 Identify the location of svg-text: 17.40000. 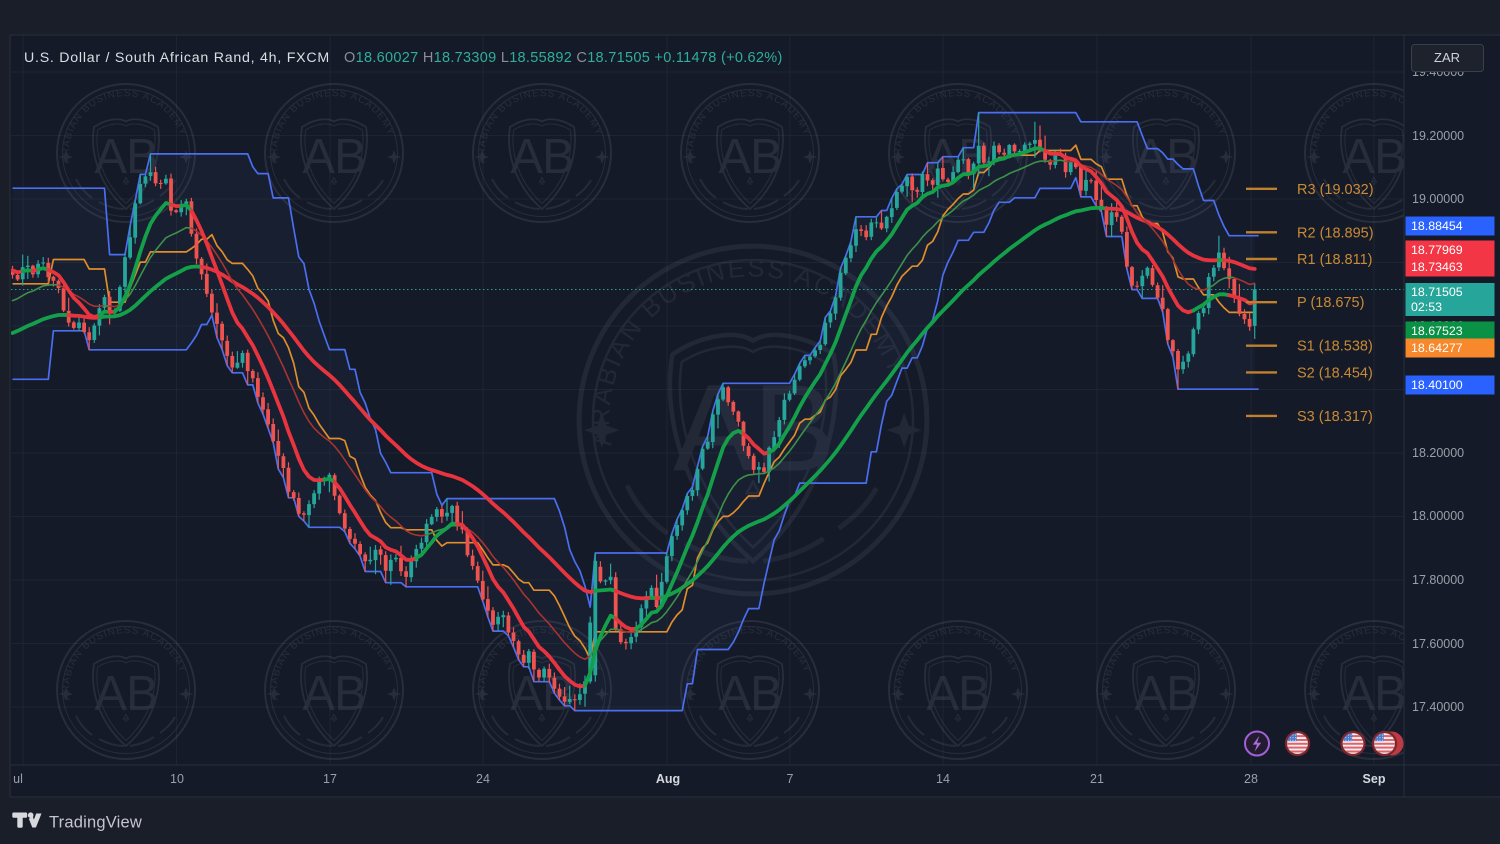
(1438, 707).